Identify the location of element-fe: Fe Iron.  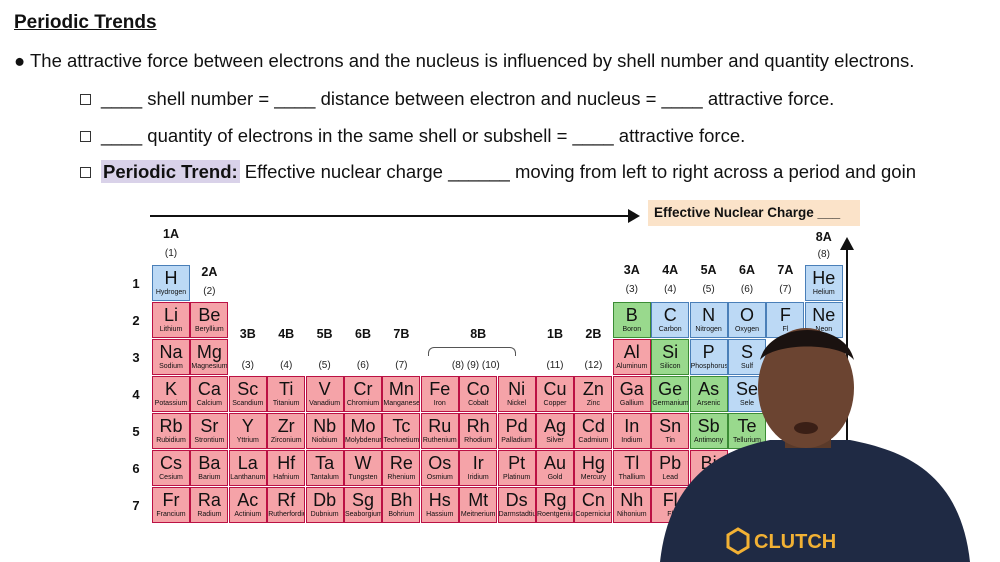
(439, 394).